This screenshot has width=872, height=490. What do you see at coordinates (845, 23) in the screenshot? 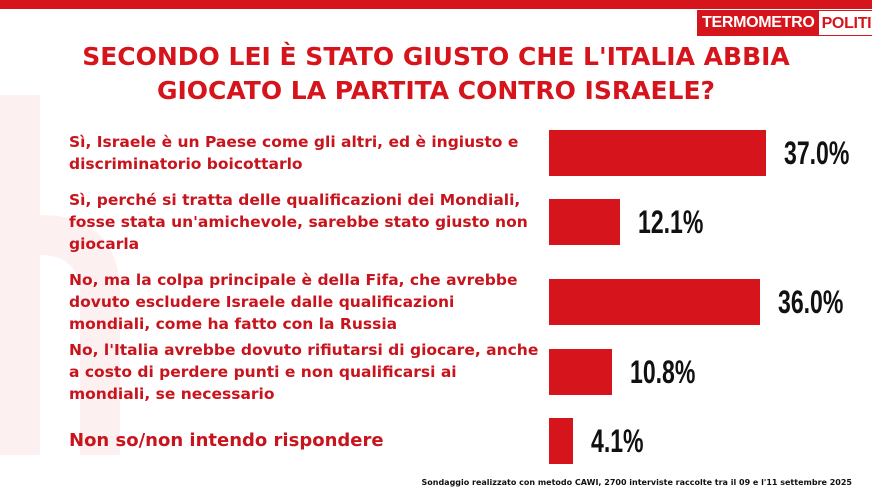
I see `brand-logo-part2: POLITICO` at bounding box center [845, 23].